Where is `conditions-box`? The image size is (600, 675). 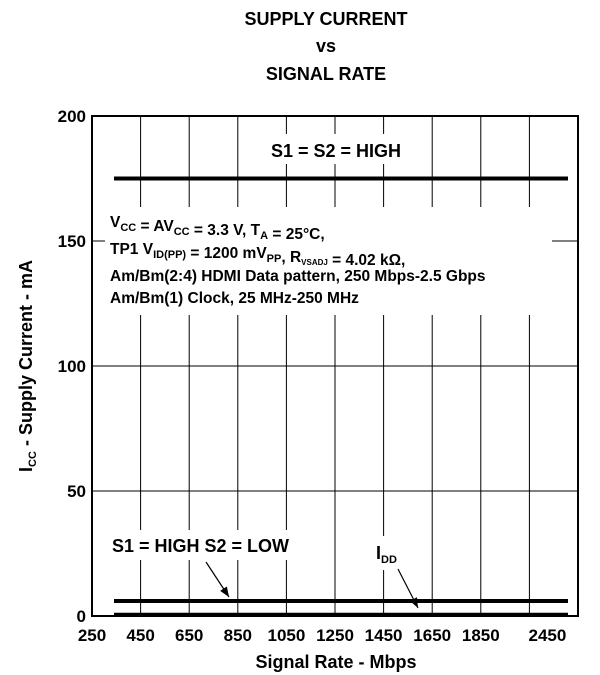 conditions-box is located at coordinates (328, 261).